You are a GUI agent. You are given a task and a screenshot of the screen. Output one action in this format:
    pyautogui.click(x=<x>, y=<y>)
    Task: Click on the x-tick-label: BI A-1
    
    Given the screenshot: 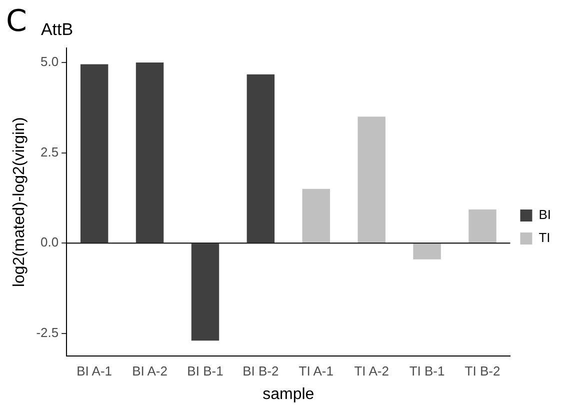 What is the action you would take?
    pyautogui.click(x=94, y=371)
    